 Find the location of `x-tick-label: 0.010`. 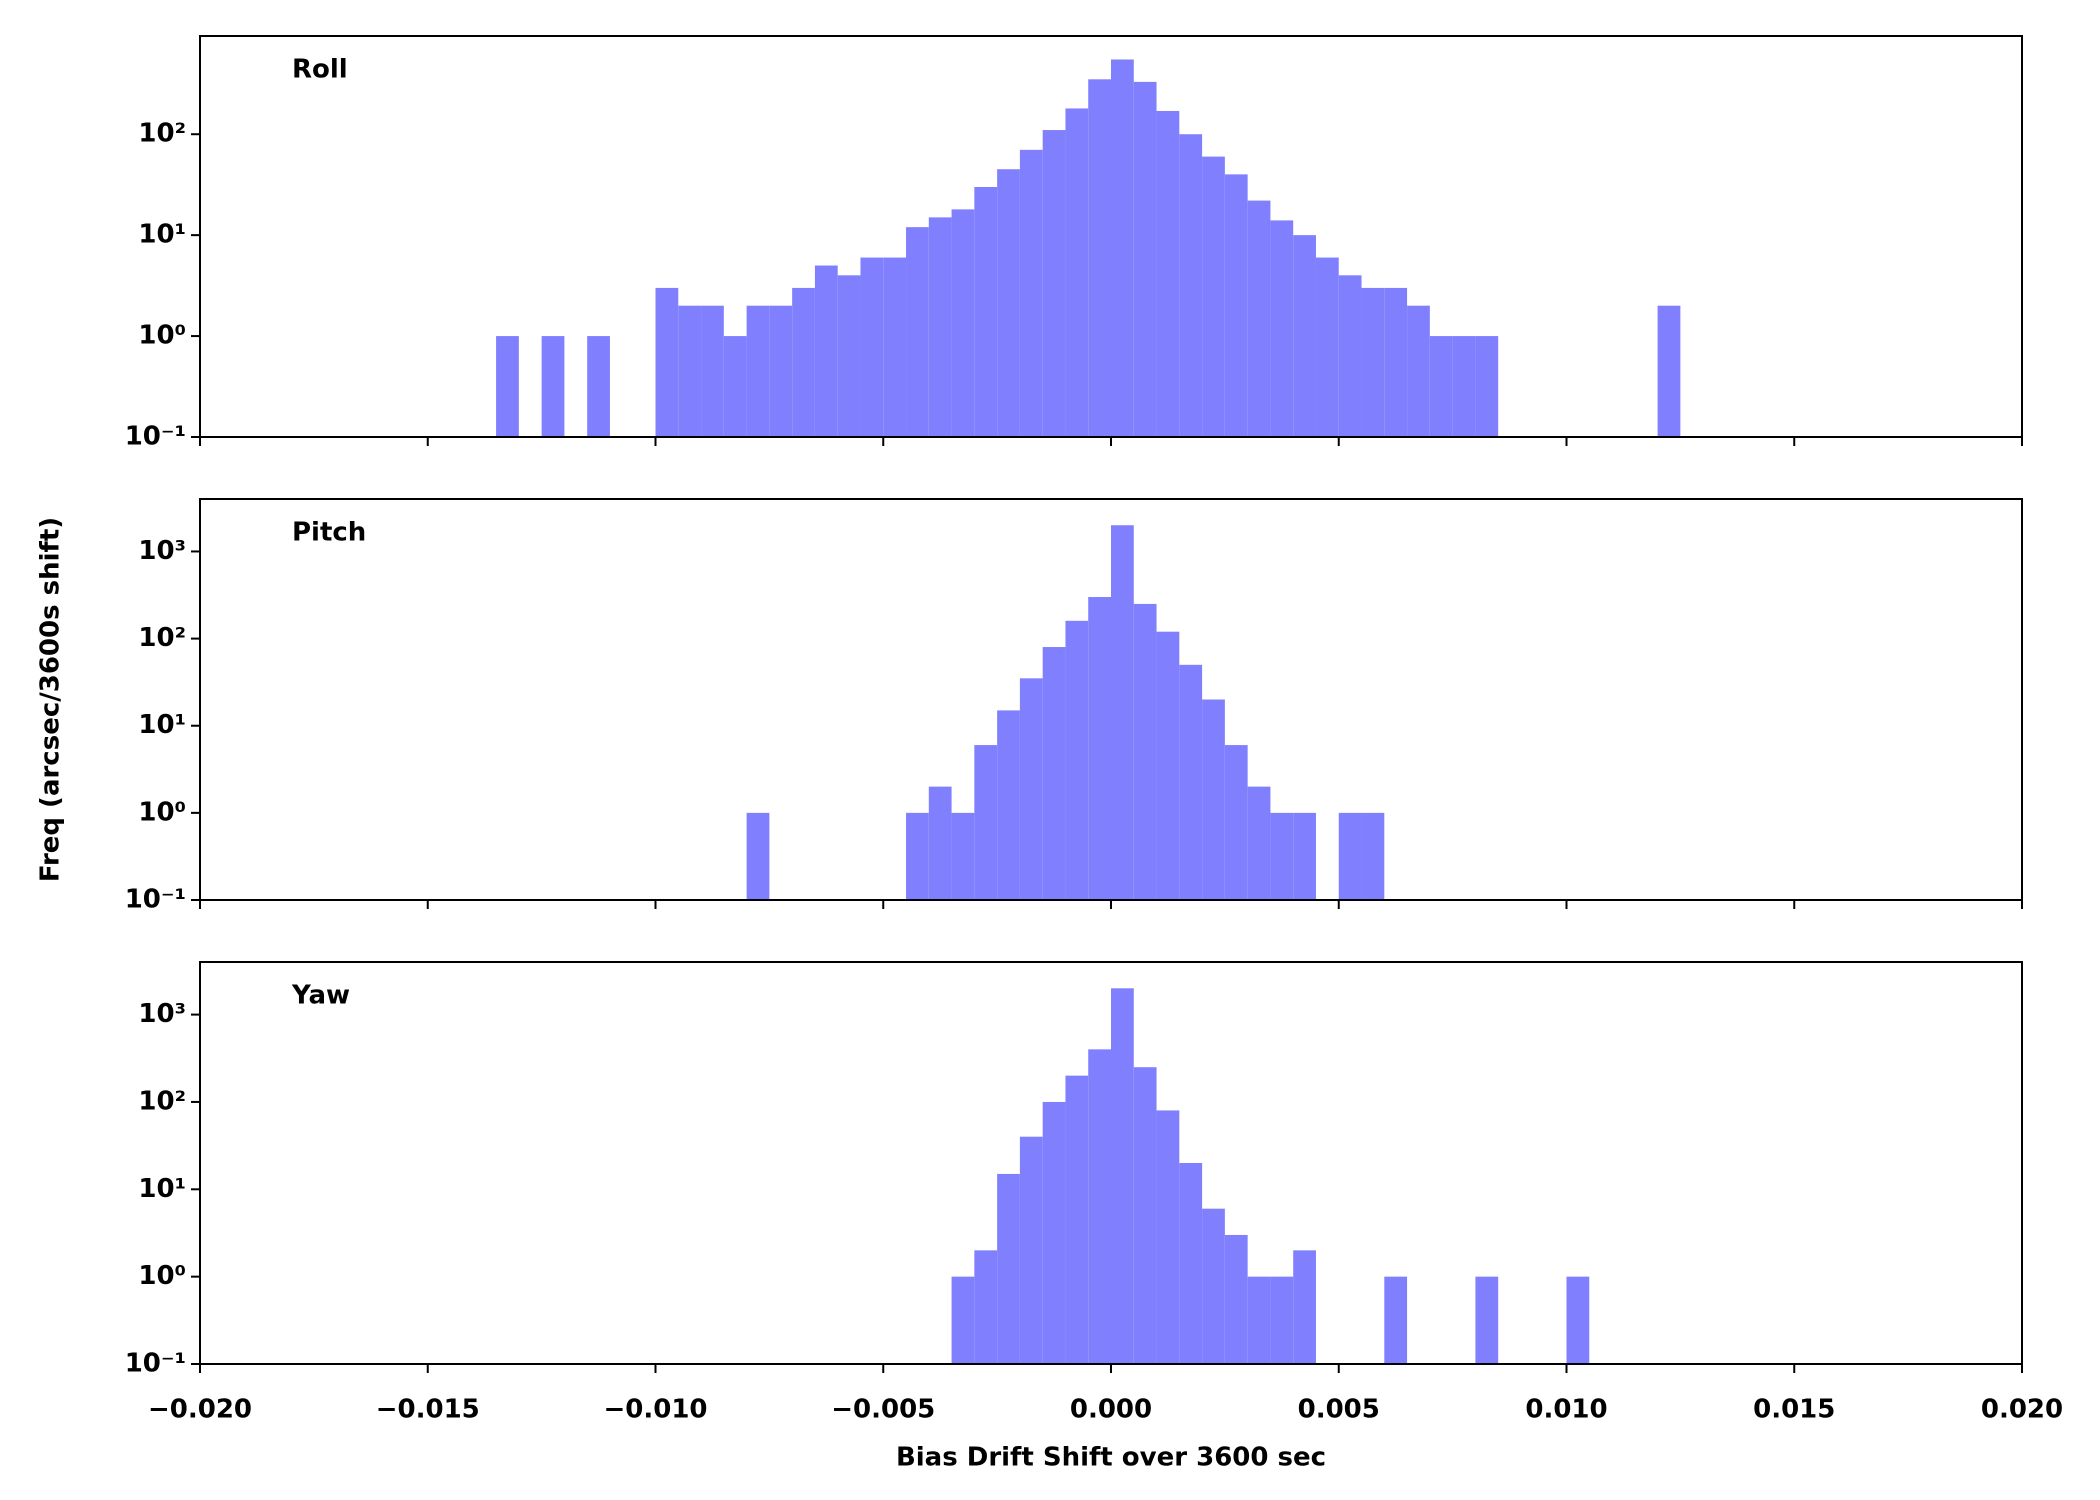

x-tick-label: 0.010 is located at coordinates (1566, 1410).